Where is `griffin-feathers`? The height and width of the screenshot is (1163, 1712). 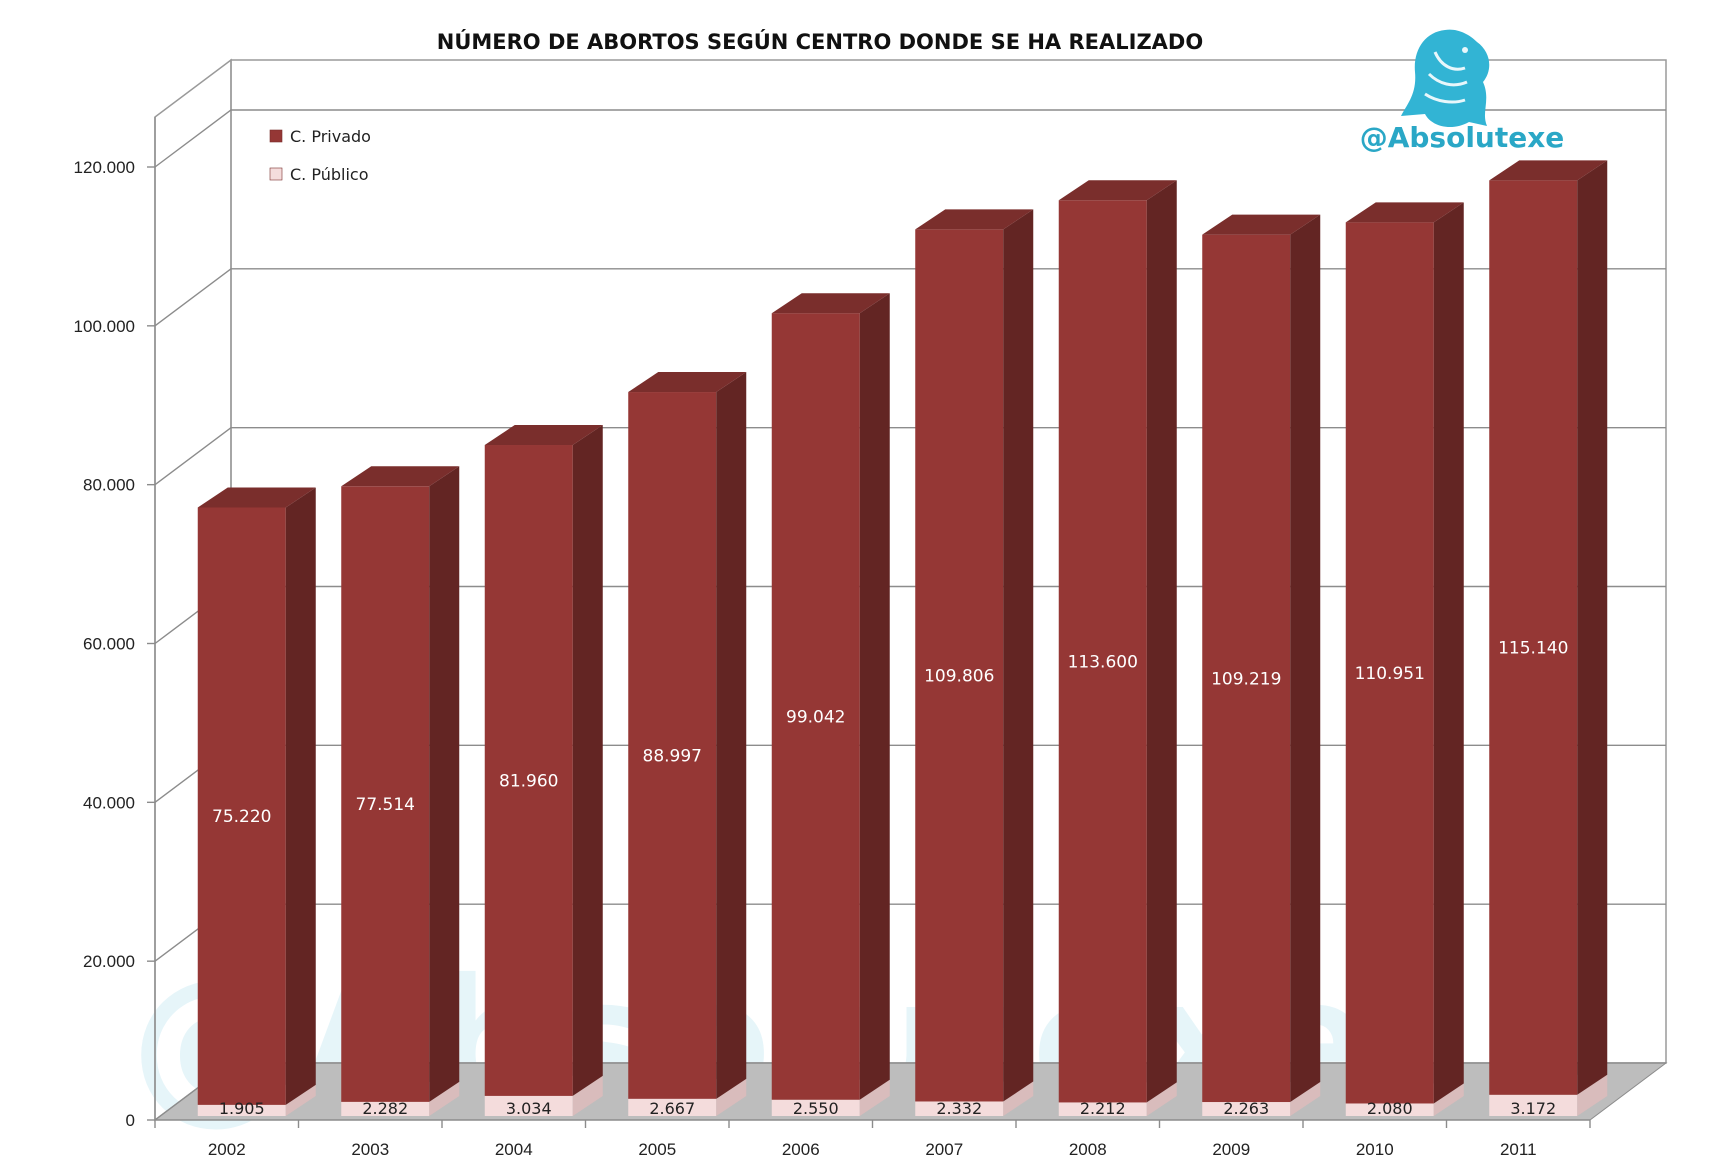 griffin-feathers is located at coordinates (1446, 77).